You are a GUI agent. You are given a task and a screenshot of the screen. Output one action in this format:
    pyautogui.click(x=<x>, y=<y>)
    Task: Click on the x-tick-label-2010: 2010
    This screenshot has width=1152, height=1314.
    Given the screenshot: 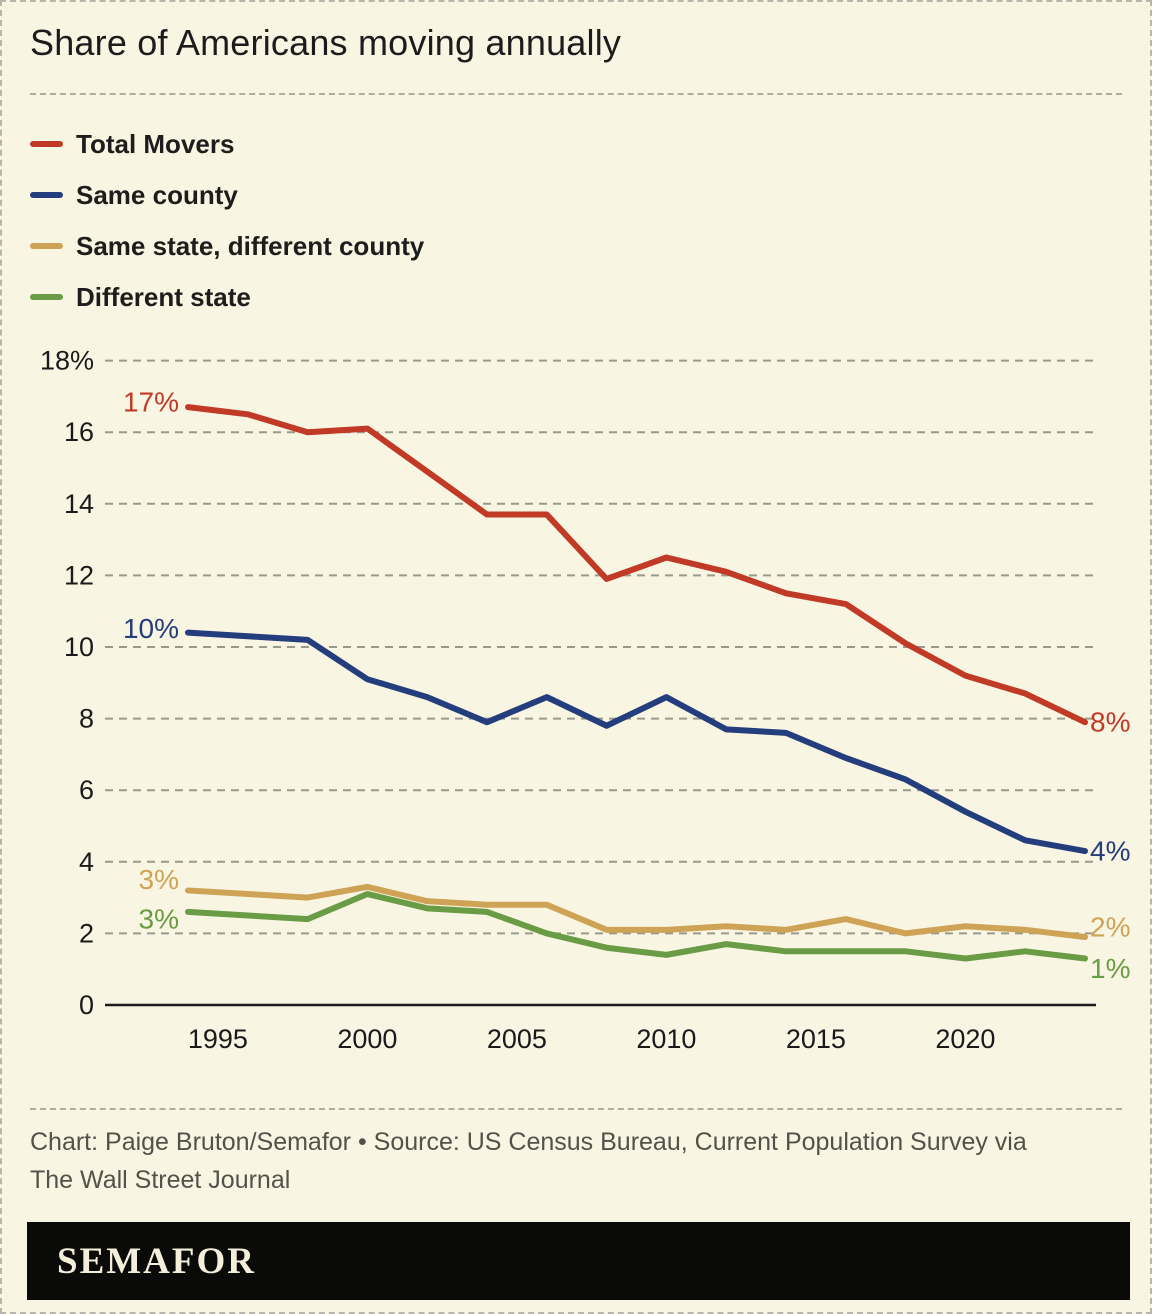 What is the action you would take?
    pyautogui.click(x=666, y=1039)
    